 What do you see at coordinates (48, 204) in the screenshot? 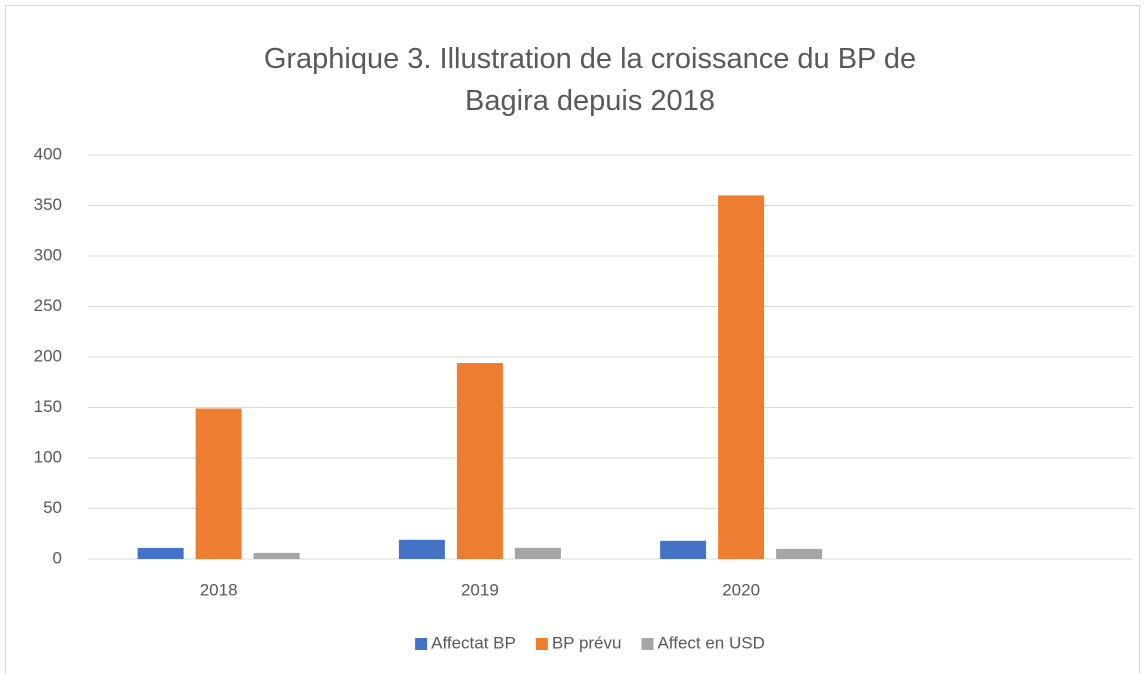
I see `y-tick-label: 350` at bounding box center [48, 204].